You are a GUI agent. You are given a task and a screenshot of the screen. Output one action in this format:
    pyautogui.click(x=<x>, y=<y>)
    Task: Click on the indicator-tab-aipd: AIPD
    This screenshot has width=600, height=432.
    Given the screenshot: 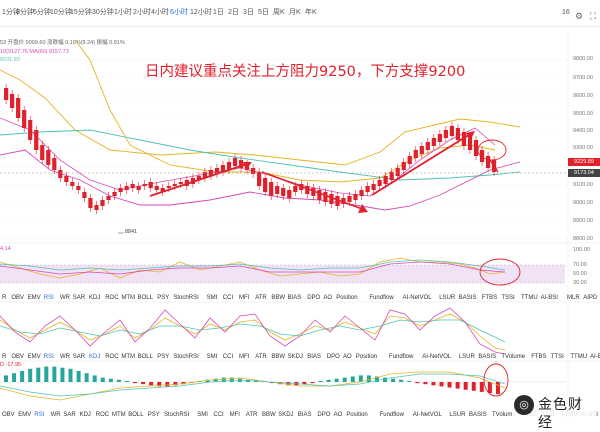 What is the action you would take?
    pyautogui.click(x=590, y=298)
    